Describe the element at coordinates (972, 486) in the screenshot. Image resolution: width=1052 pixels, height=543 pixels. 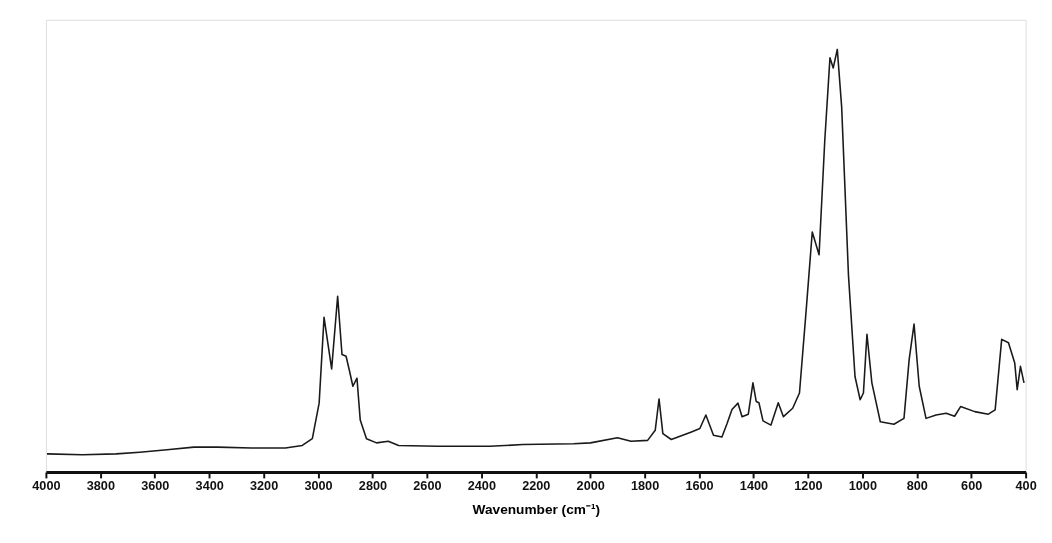
I see `x-tick-label: 600` at that location.